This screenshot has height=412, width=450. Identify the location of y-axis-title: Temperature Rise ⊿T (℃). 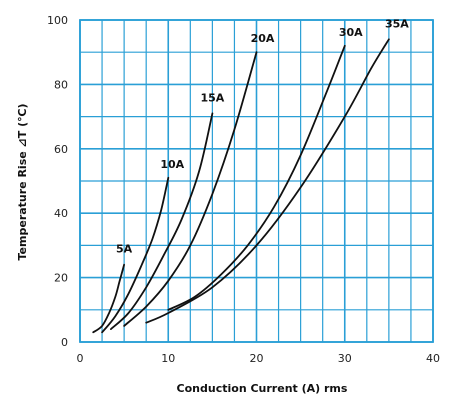
(22, 182).